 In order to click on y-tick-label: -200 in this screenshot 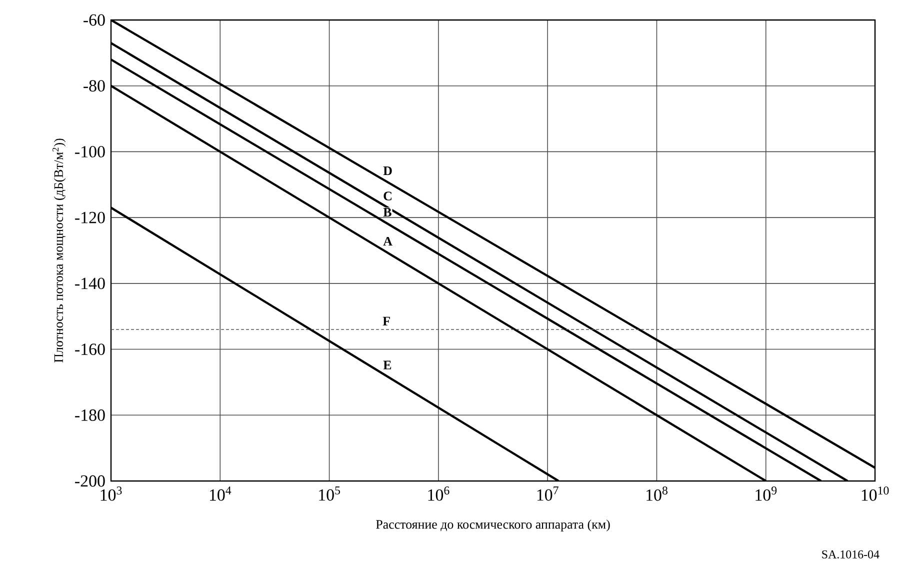, I will do `click(90, 481)`.